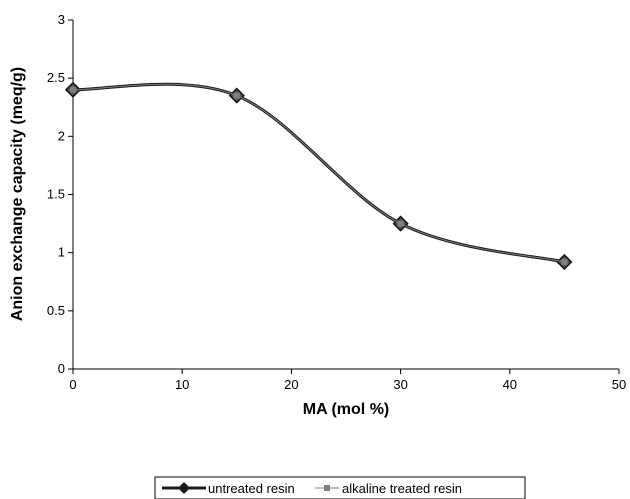 This screenshot has width=630, height=499. What do you see at coordinates (400, 384) in the screenshot?
I see `x-tick-label: 30` at bounding box center [400, 384].